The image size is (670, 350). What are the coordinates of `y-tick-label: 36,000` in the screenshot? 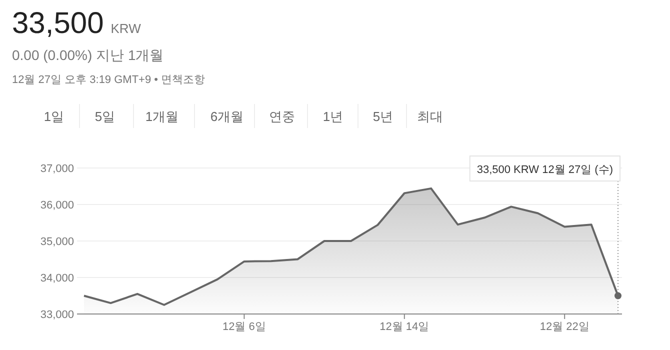 It's located at (57, 206).